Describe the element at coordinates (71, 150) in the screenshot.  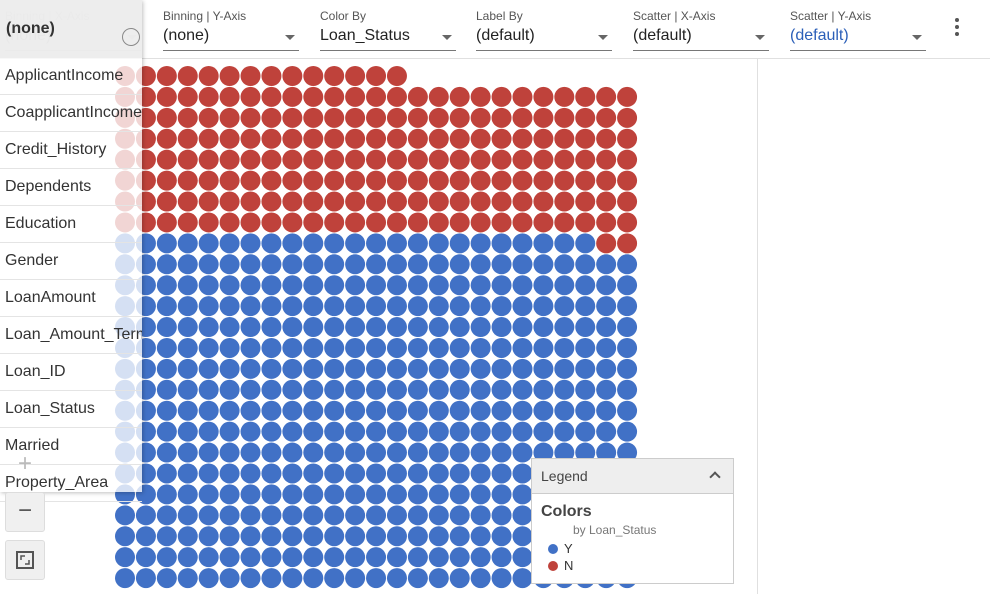
I see `menu-option: Credit_History` at that location.